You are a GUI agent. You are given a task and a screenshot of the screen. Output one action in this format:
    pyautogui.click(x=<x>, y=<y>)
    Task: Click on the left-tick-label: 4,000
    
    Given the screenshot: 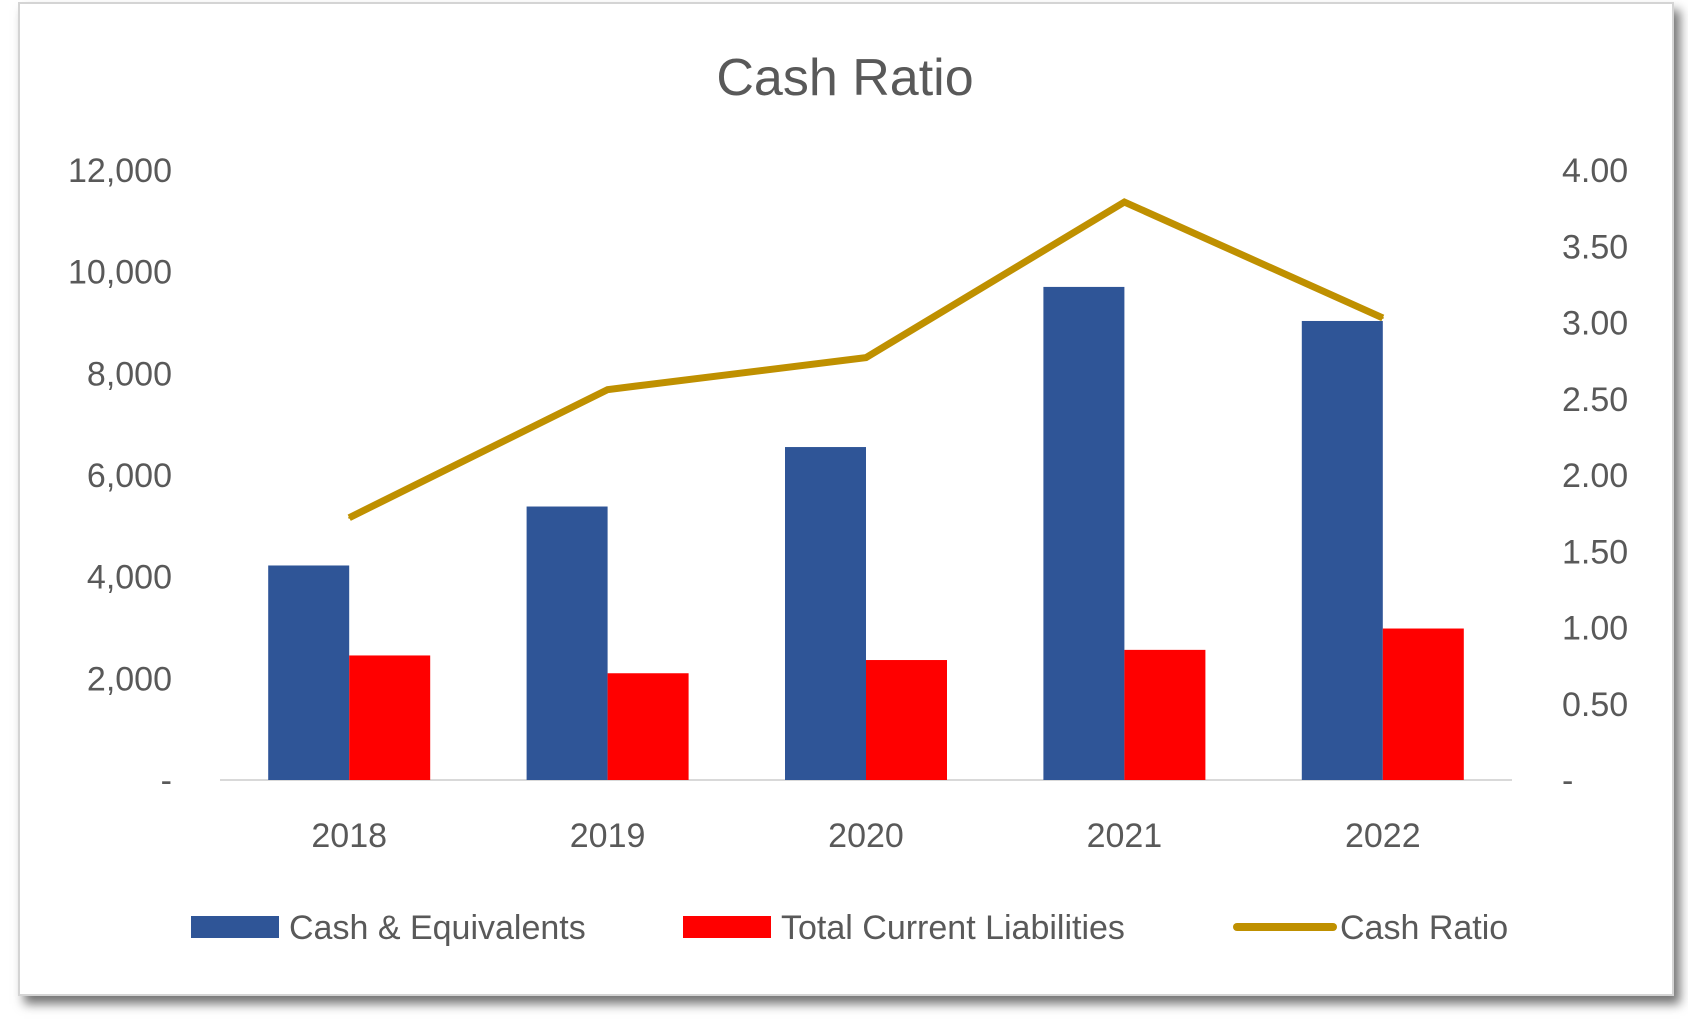 What is the action you would take?
    pyautogui.click(x=129, y=578)
    